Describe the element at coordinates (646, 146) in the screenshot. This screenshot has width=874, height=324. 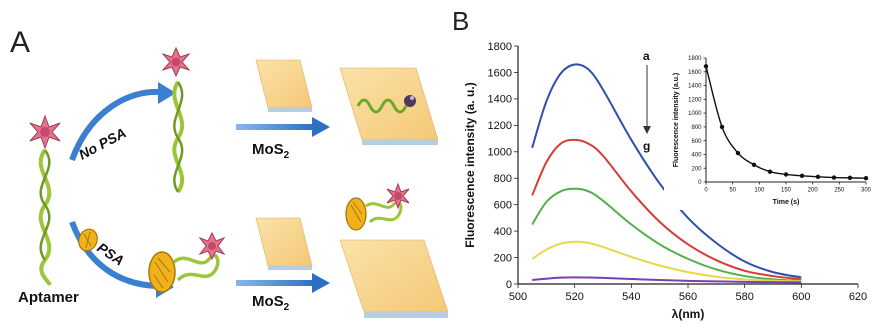
I see `arrow-label-g: g` at that location.